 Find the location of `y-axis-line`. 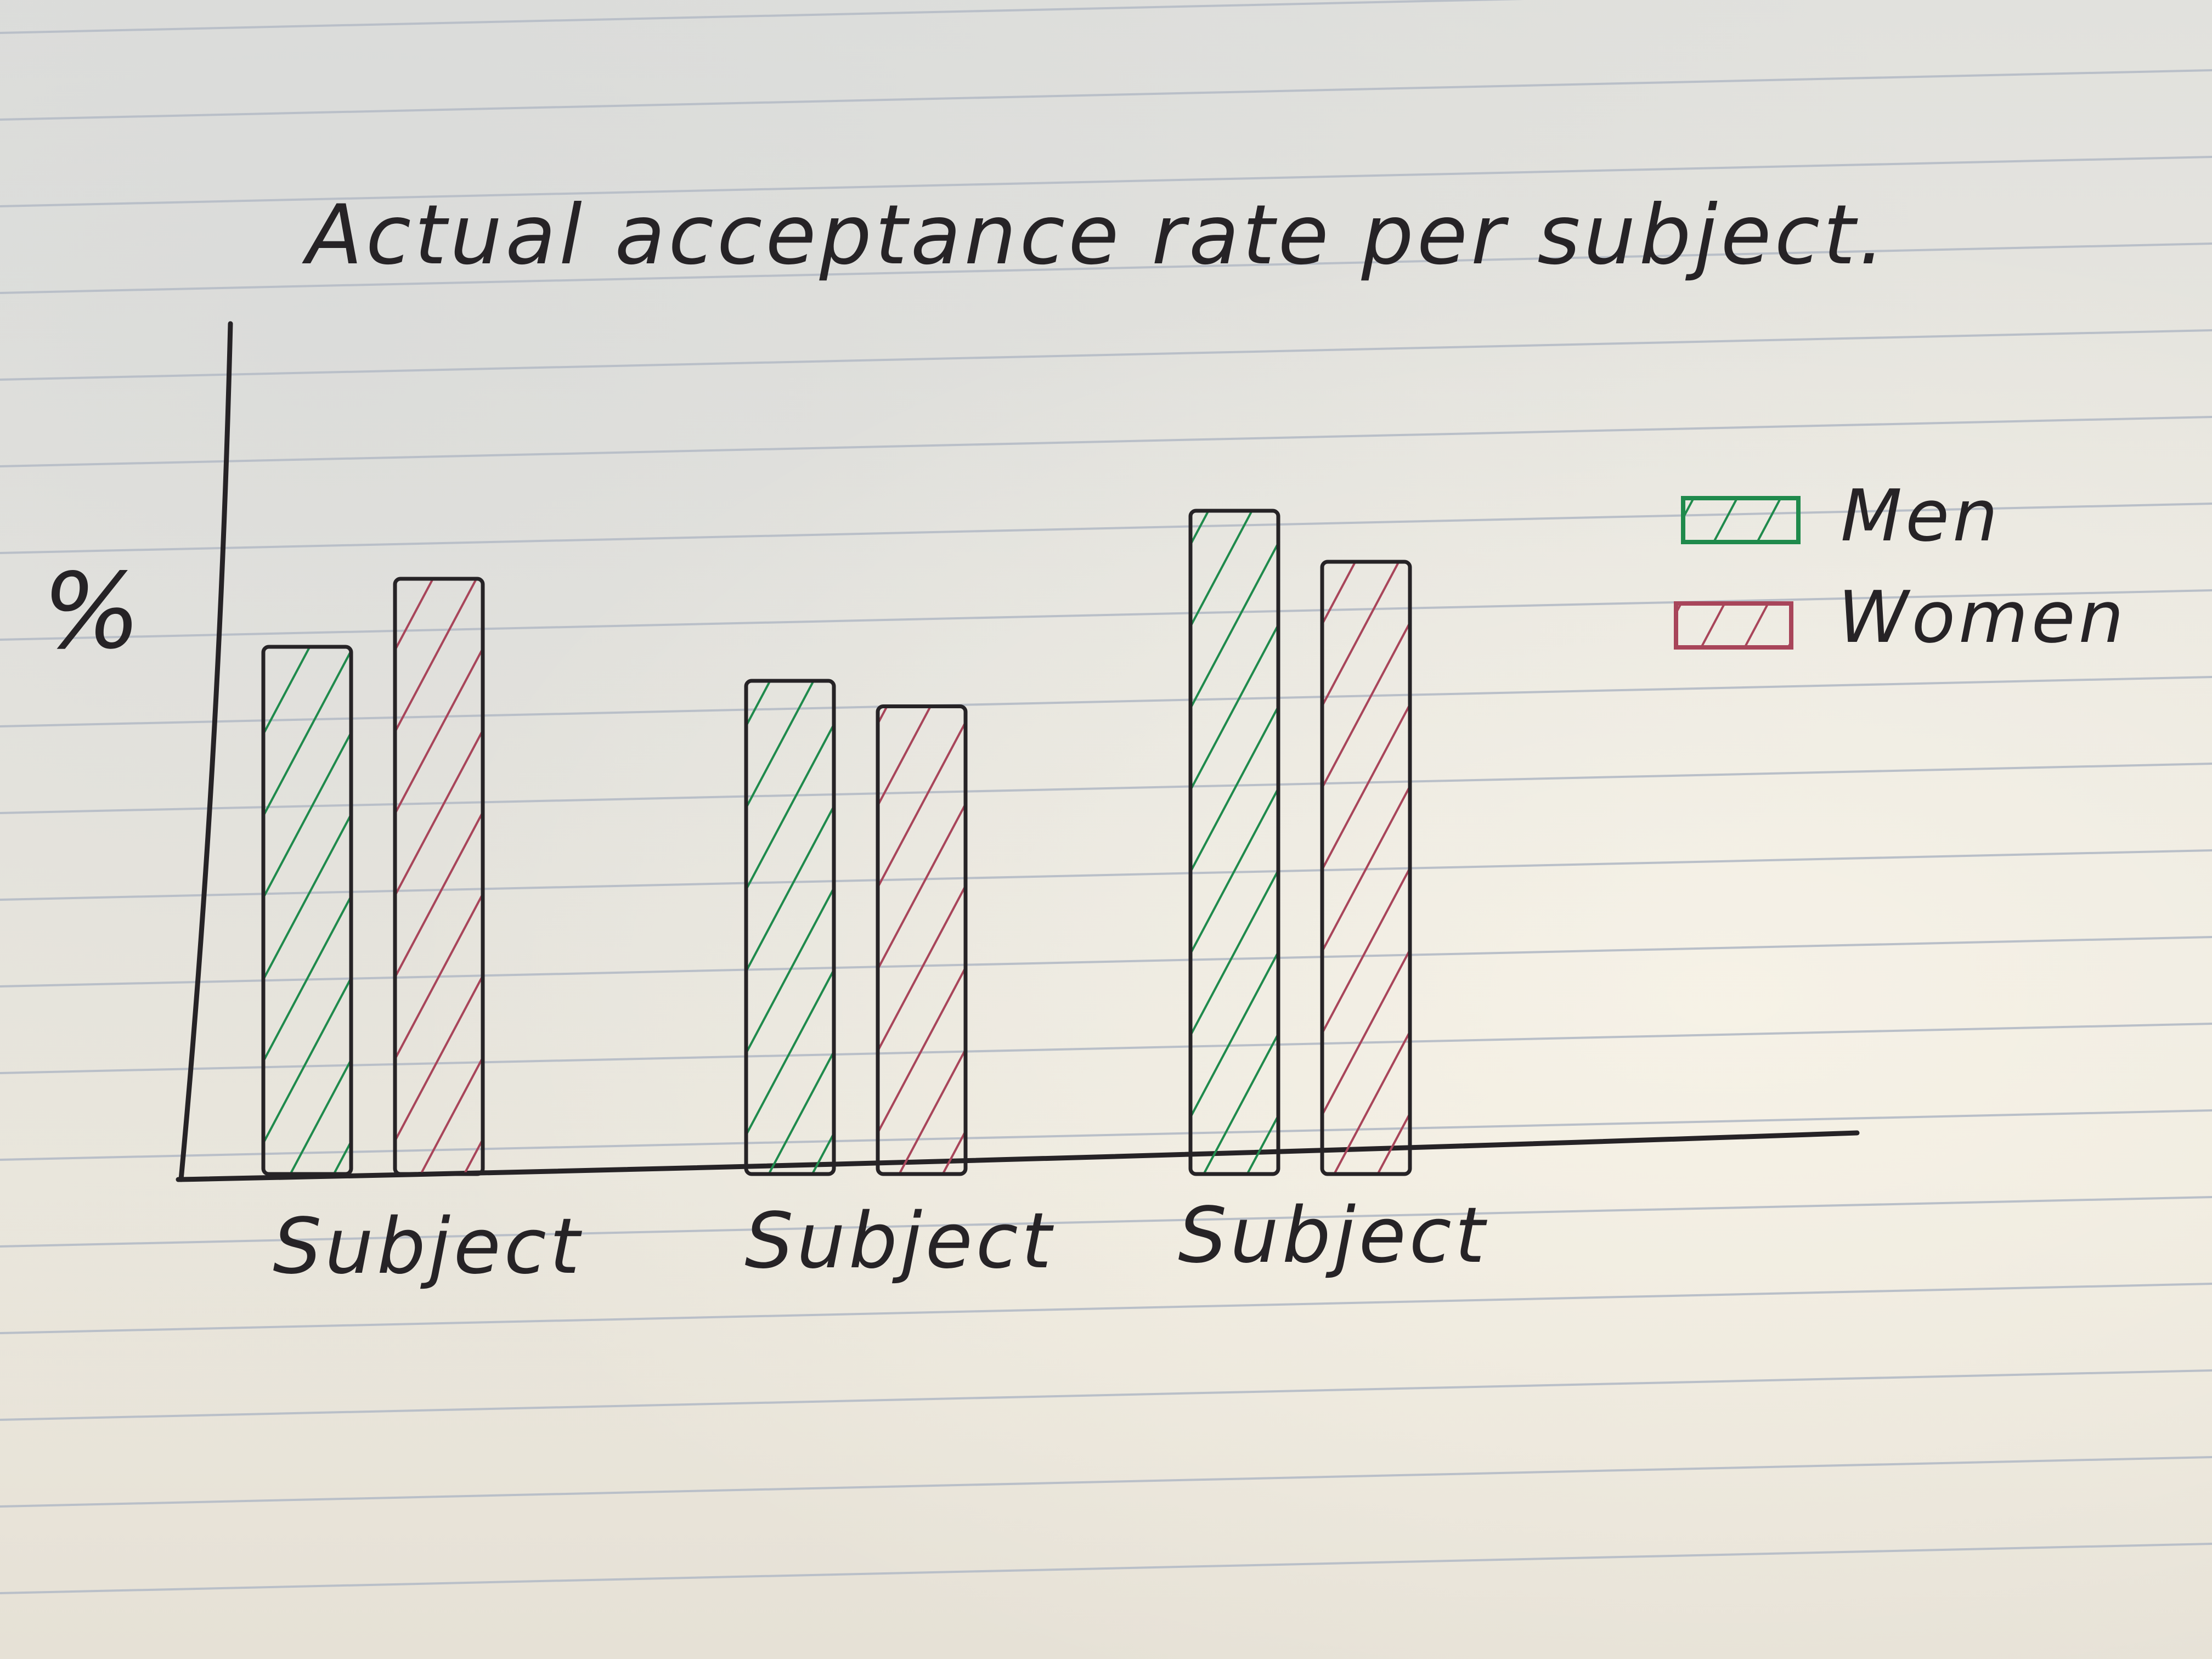

y-axis-line is located at coordinates (205, 751).